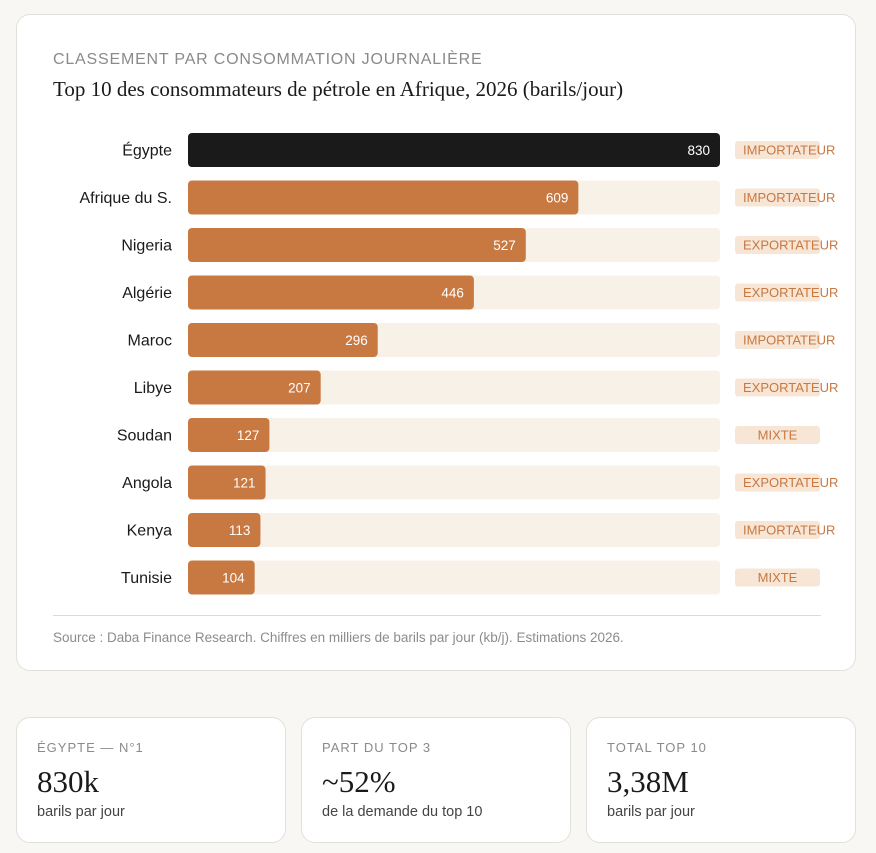 This screenshot has height=853, width=876. I want to click on value-label: 104, so click(233, 578).